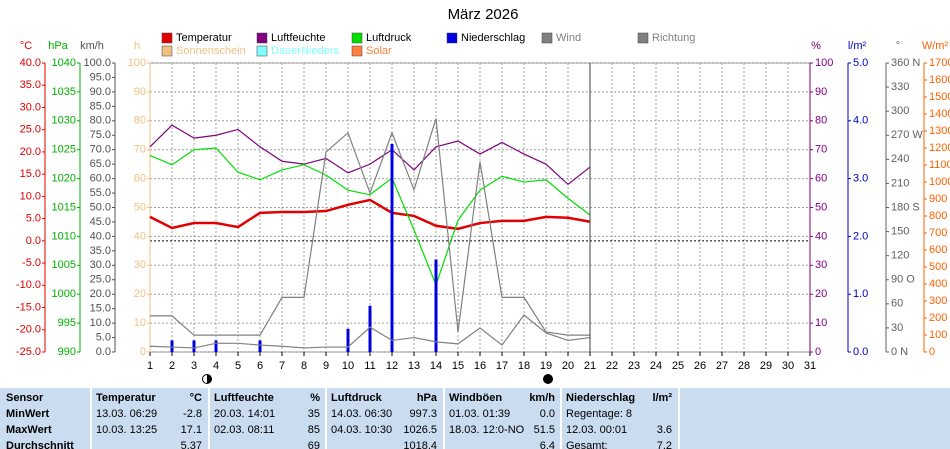 The width and height of the screenshot is (950, 449). What do you see at coordinates (28, 330) in the screenshot?
I see `y-tick-label: -20.0` at bounding box center [28, 330].